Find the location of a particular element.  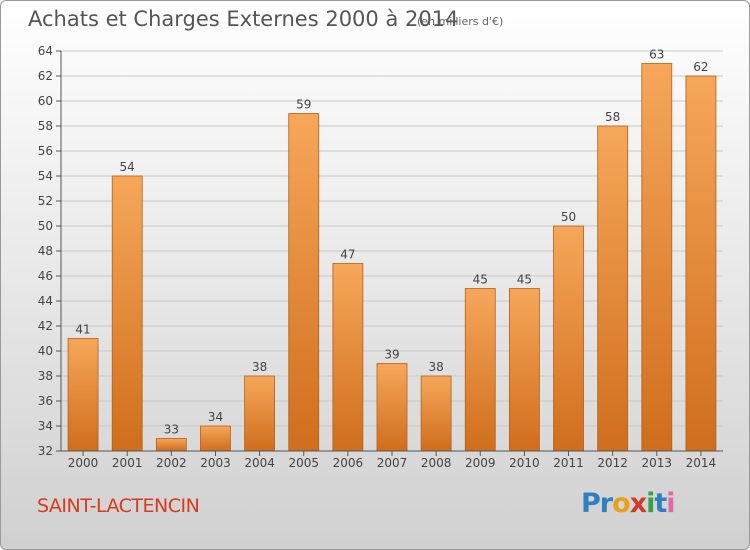

proxiti-logo: Proxiti is located at coordinates (628, 503).